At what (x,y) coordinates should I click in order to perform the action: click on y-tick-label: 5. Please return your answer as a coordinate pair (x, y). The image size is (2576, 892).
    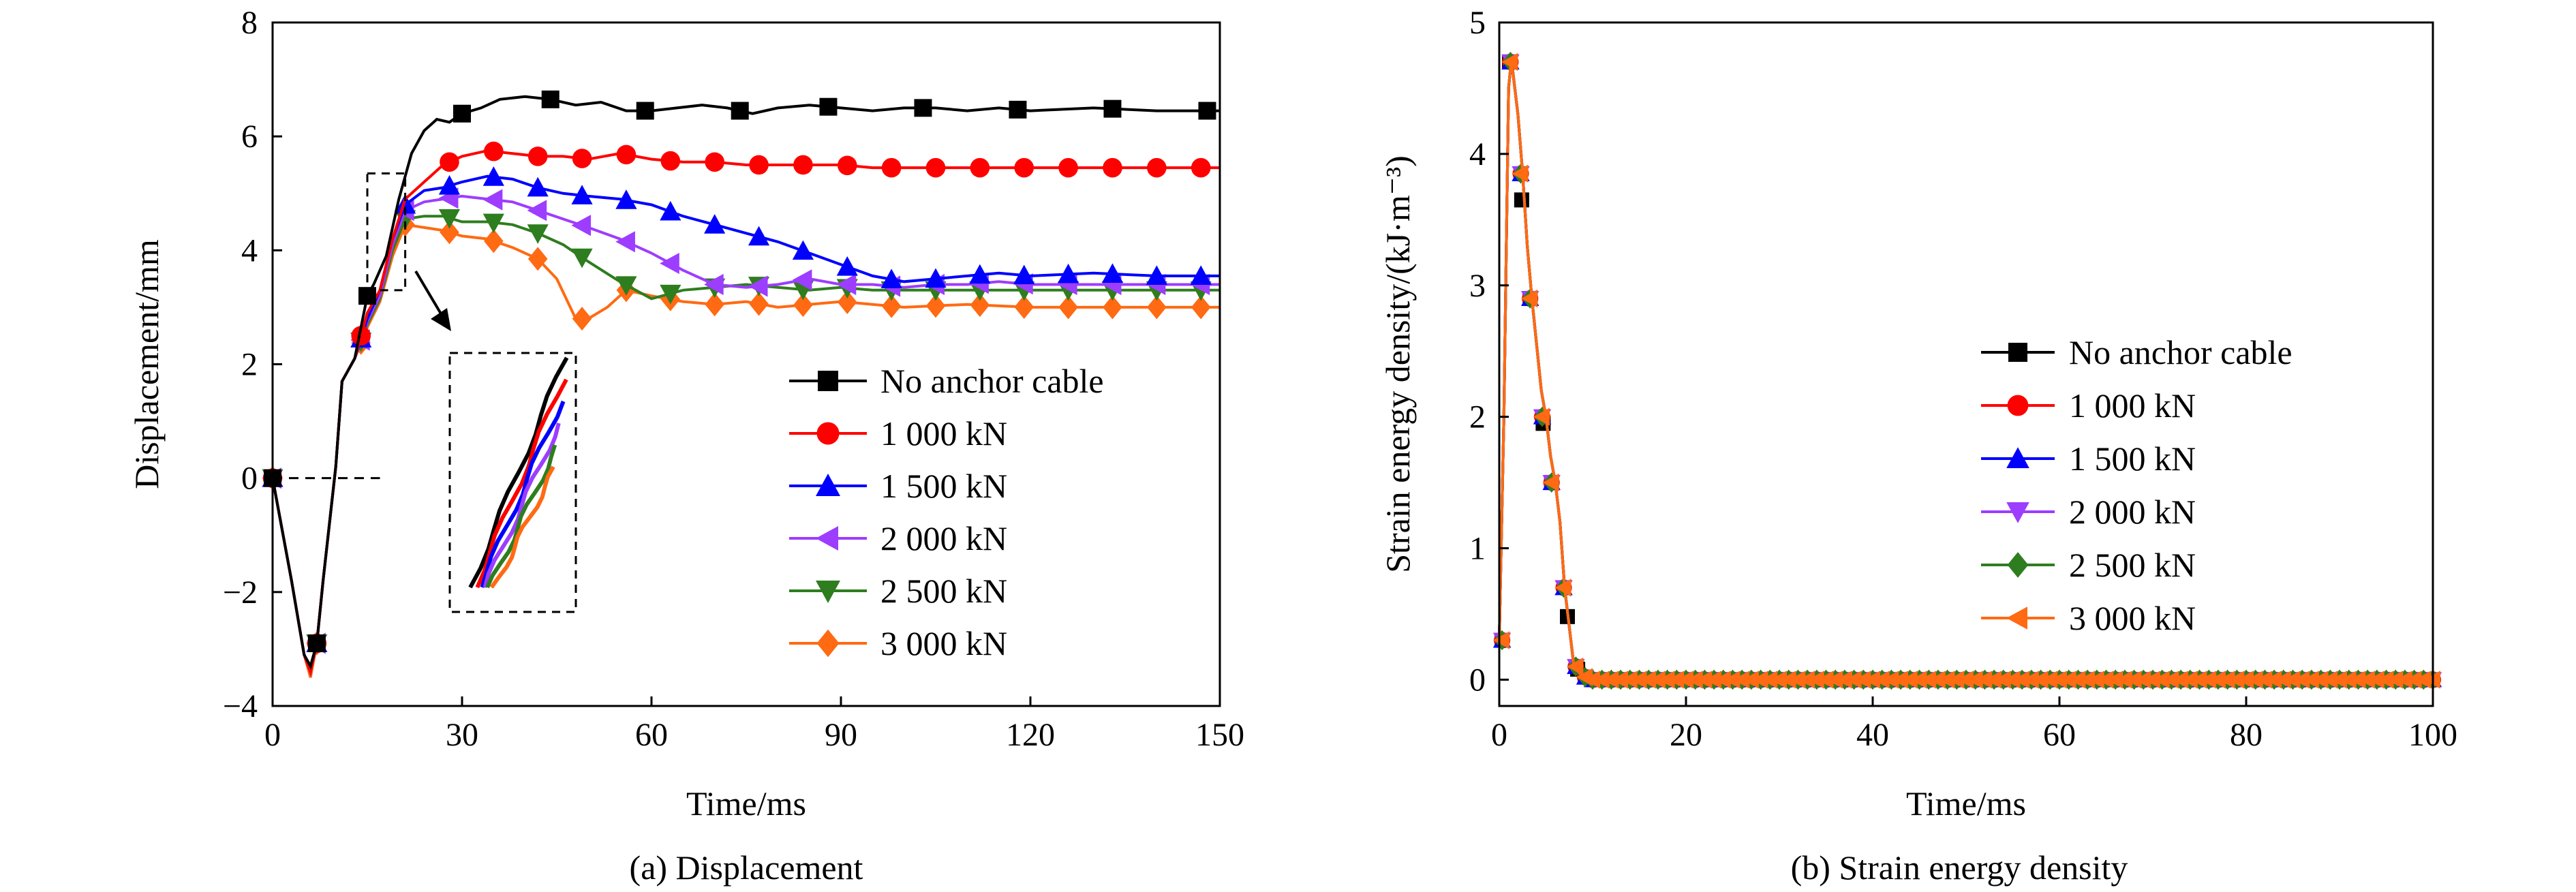
    Looking at the image, I should click on (1477, 23).